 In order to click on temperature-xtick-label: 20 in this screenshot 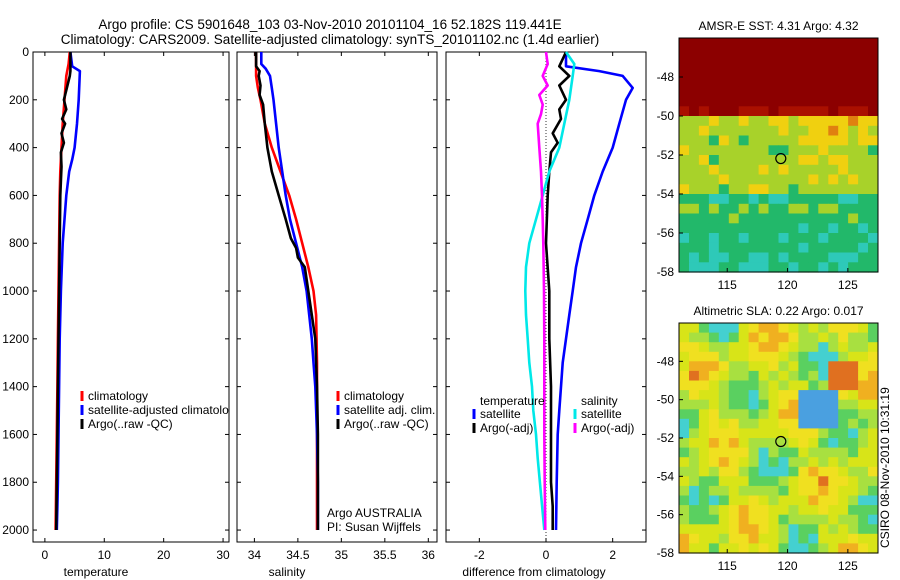, I will do `click(164, 555)`.